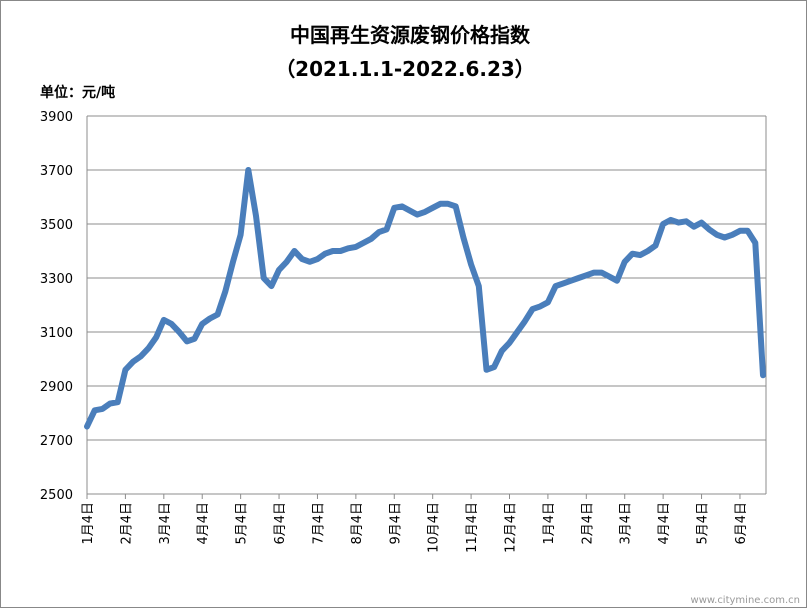  Describe the element at coordinates (56, 387) in the screenshot. I see `y-tick-label: 2900` at that location.